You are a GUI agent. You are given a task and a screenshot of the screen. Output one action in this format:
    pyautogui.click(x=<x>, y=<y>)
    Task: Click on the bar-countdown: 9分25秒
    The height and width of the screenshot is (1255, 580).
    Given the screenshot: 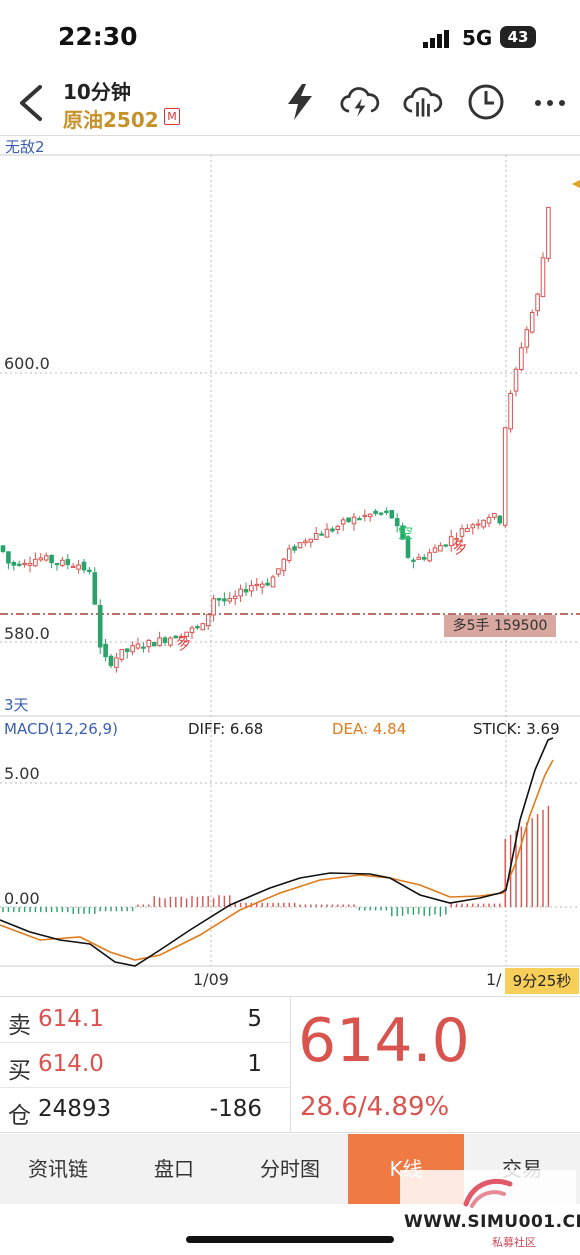 What is the action you would take?
    pyautogui.click(x=542, y=981)
    